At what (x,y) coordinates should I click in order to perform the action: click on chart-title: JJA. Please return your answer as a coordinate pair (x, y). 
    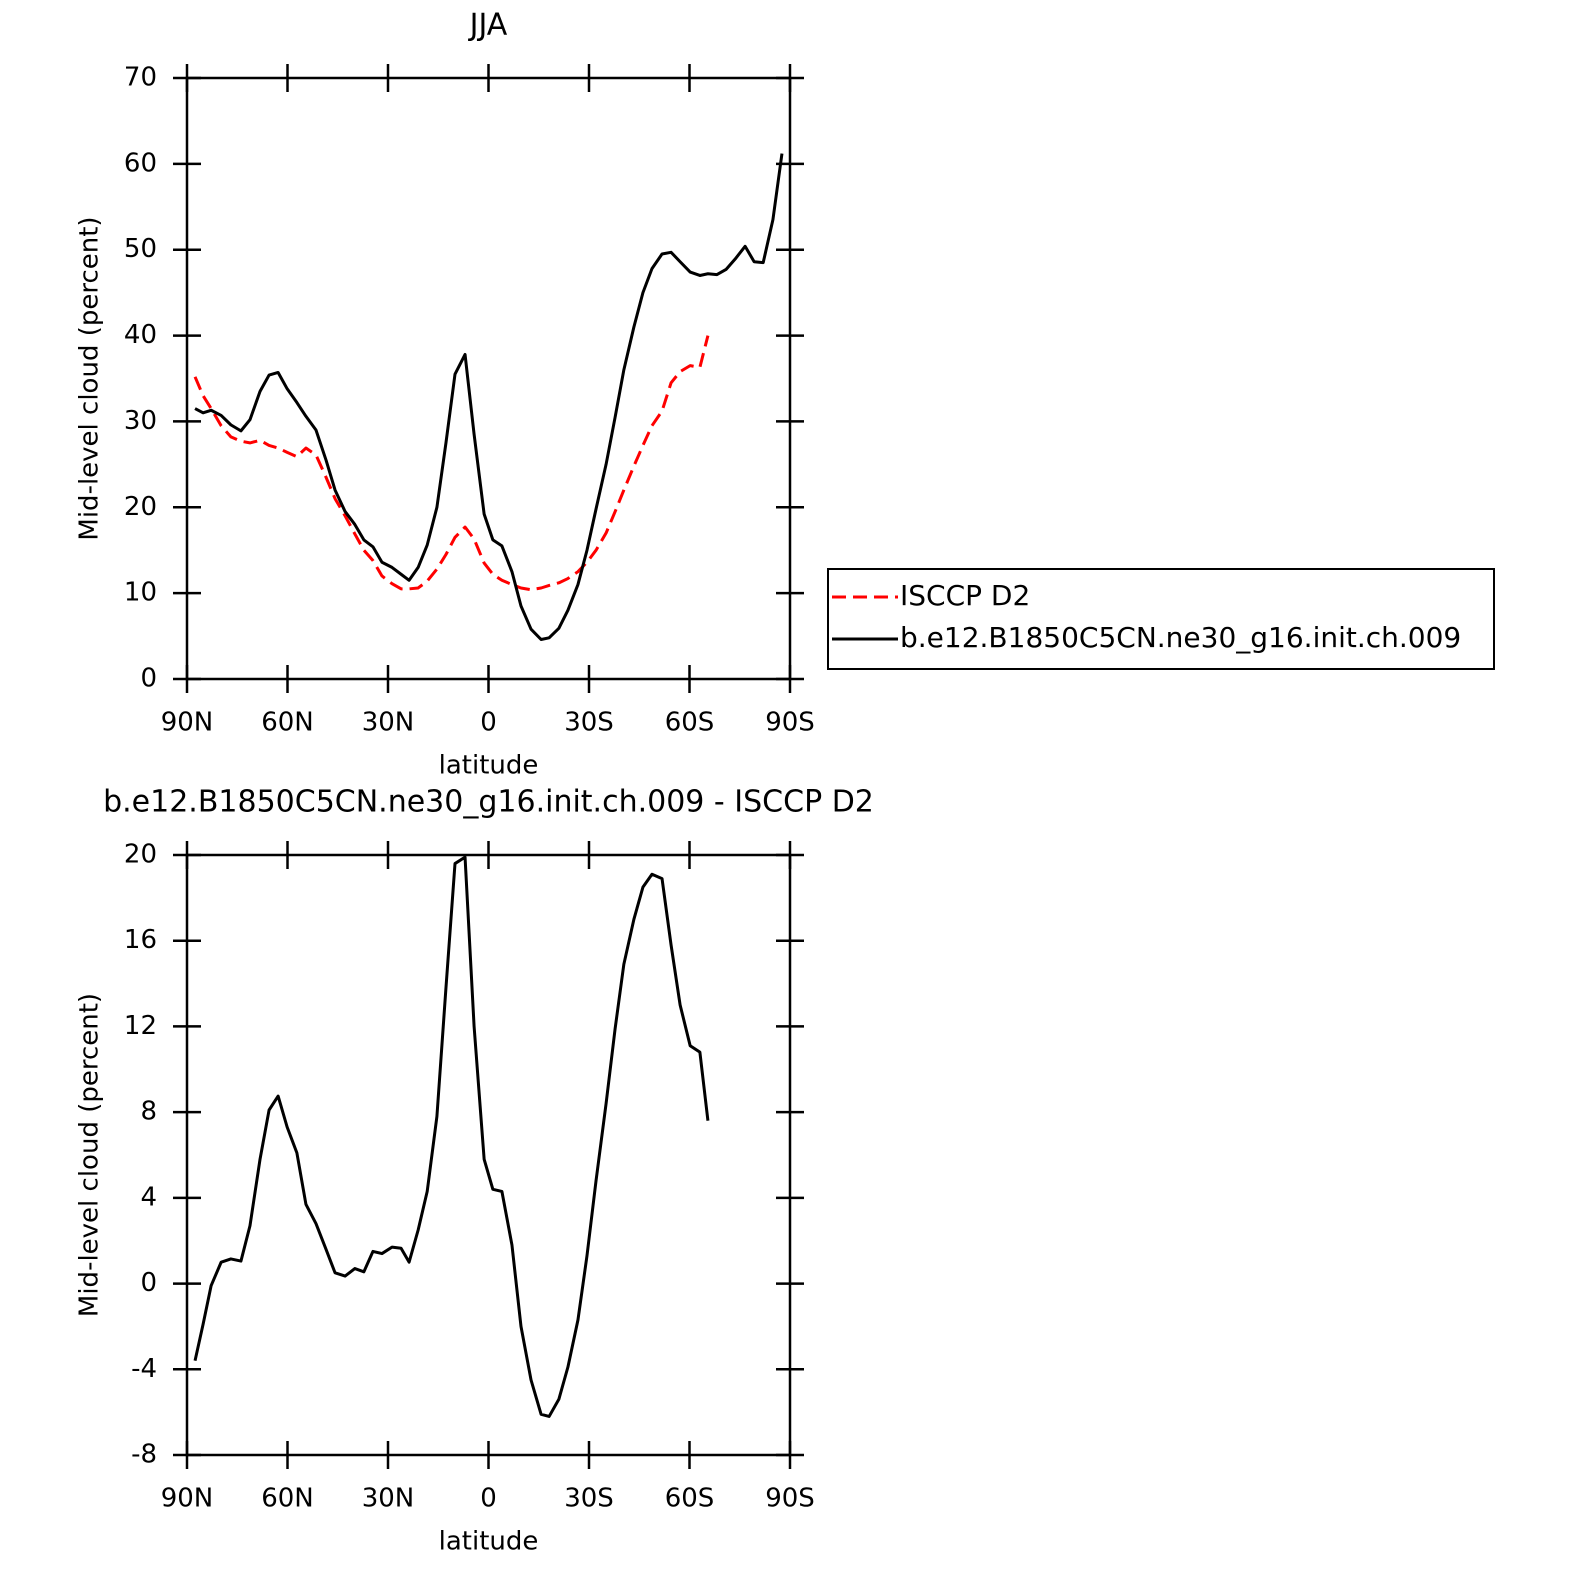
    Looking at the image, I should click on (488, 25).